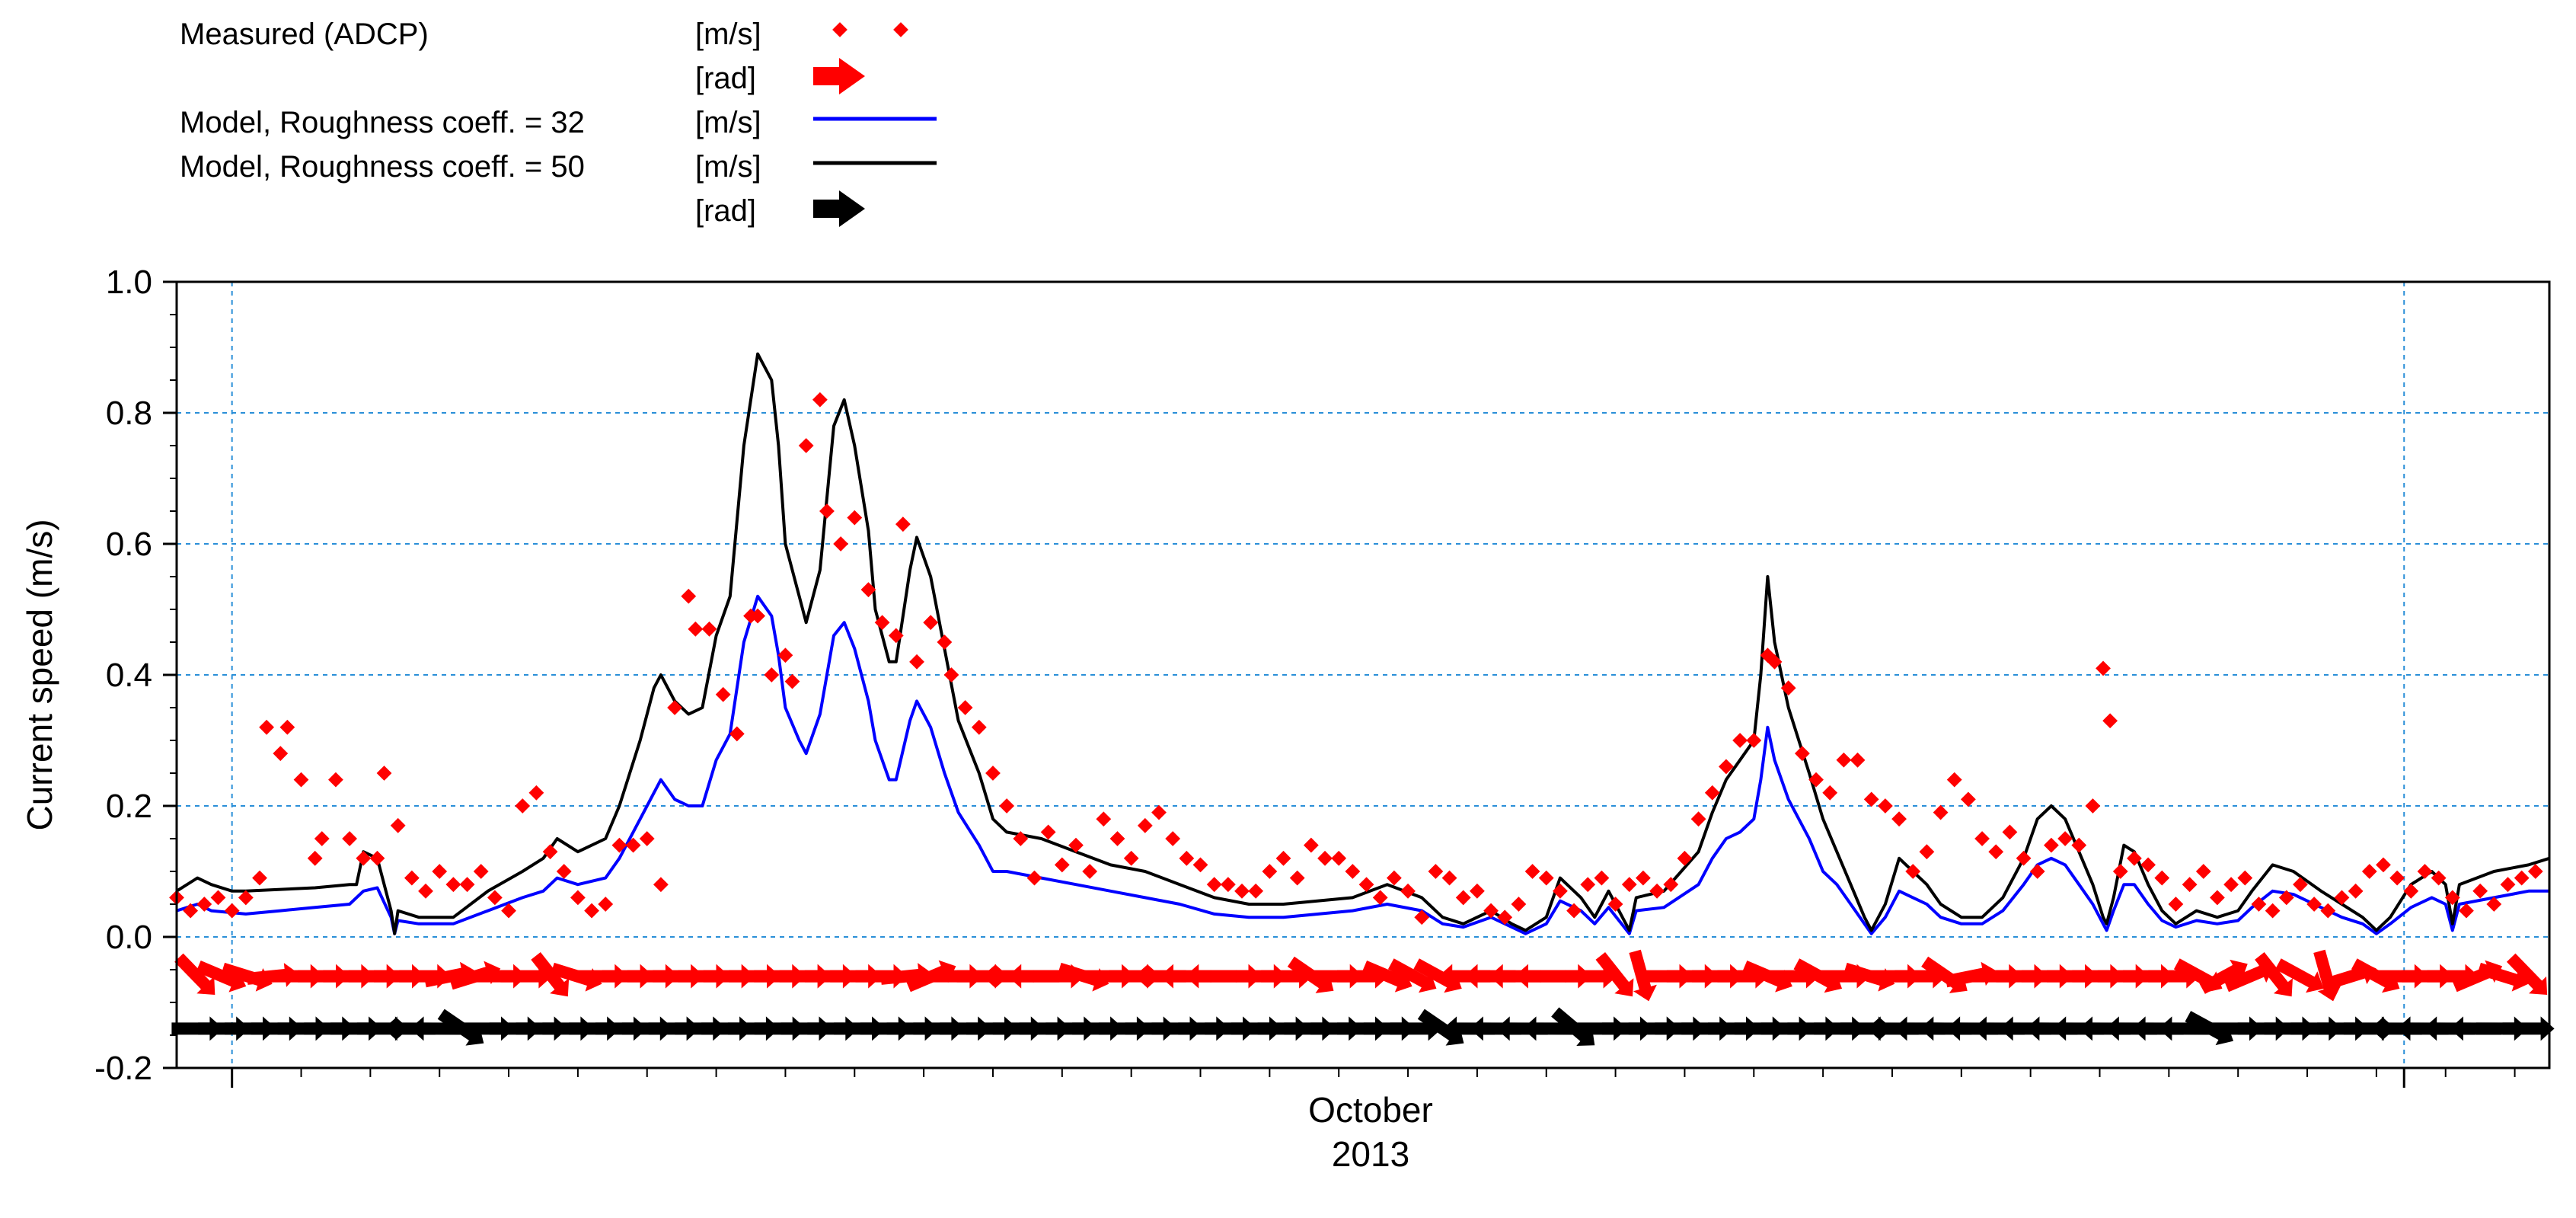  Describe the element at coordinates (123, 1068) in the screenshot. I see `y-tick-label: -0.2` at that location.